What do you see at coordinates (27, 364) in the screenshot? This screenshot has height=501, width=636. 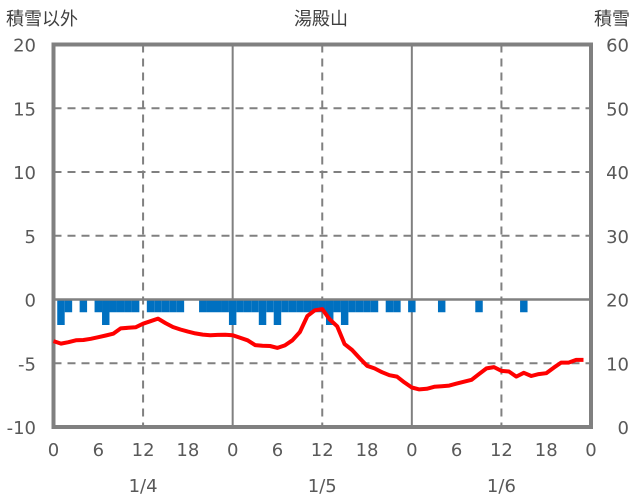 I see `y-tick-left: -5` at bounding box center [27, 364].